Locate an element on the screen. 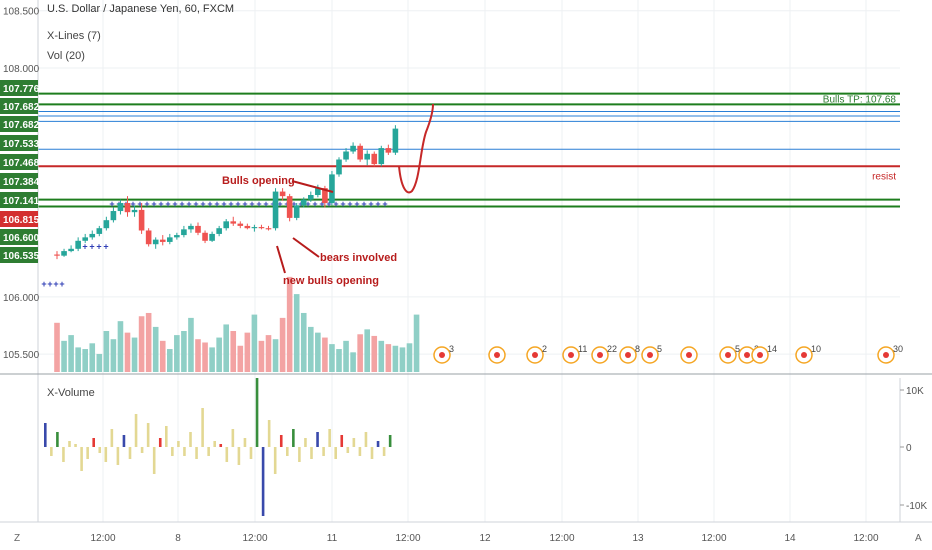  price-label-text: 107.468 is located at coordinates (21, 163).